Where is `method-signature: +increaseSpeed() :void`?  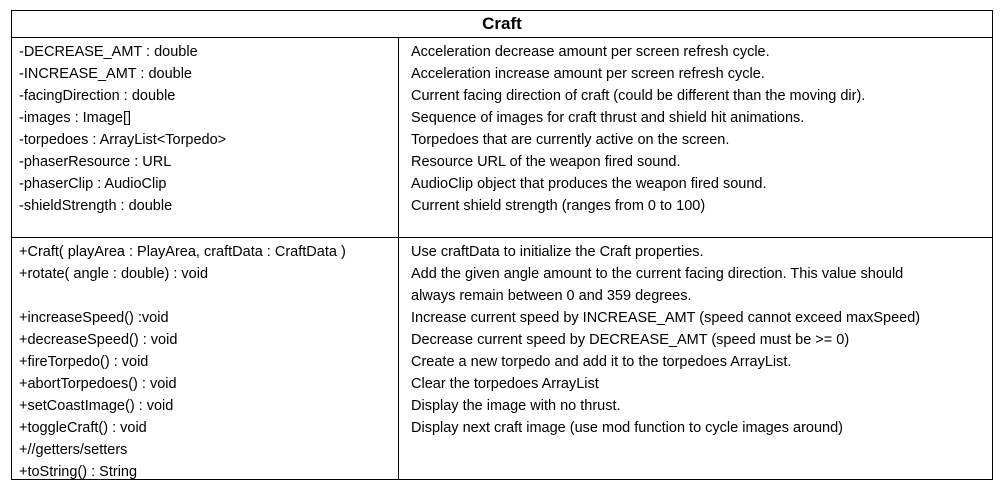
method-signature: +increaseSpeed() :void is located at coordinates (94, 318).